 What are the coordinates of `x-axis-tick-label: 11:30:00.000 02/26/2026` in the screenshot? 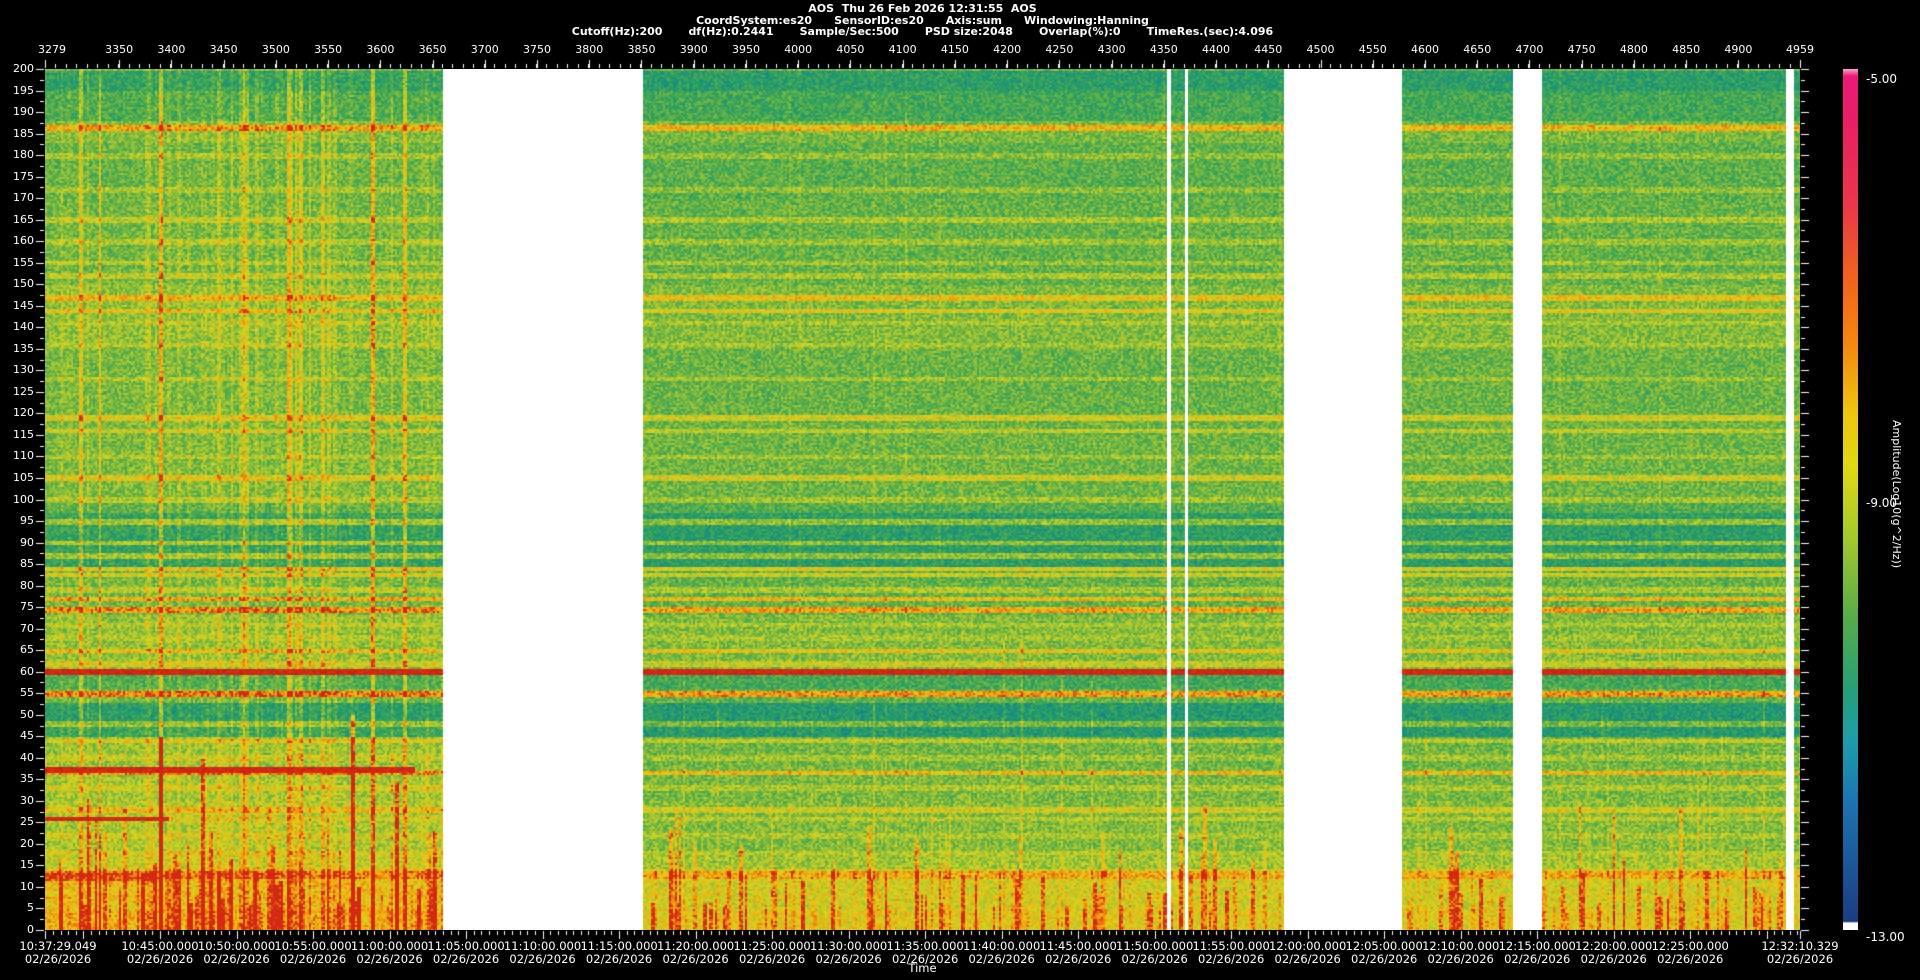 It's located at (848, 953).